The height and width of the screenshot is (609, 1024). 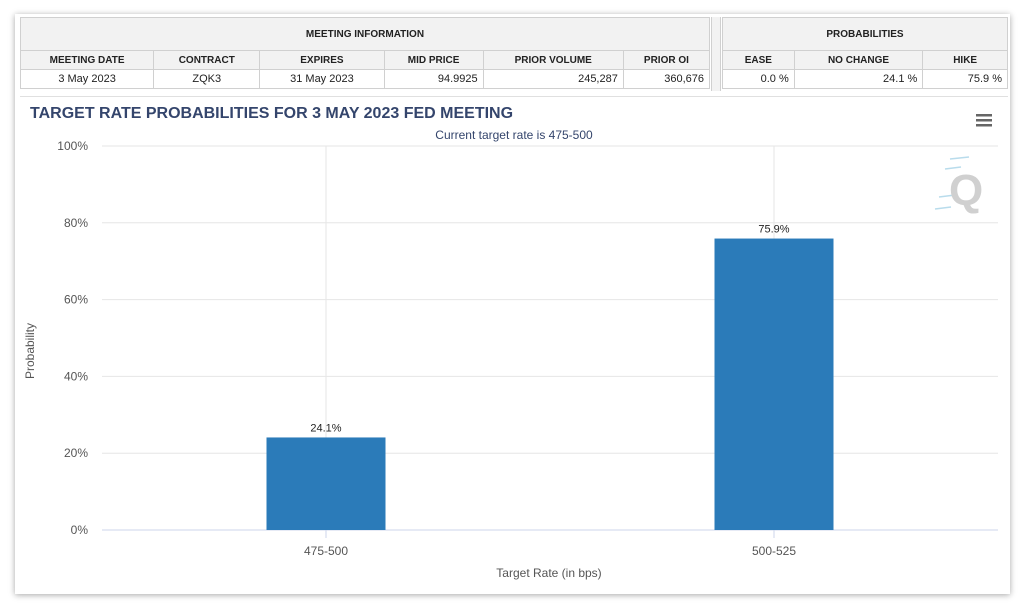 What do you see at coordinates (322, 79) in the screenshot?
I see `expires-value: 31 May 2023` at bounding box center [322, 79].